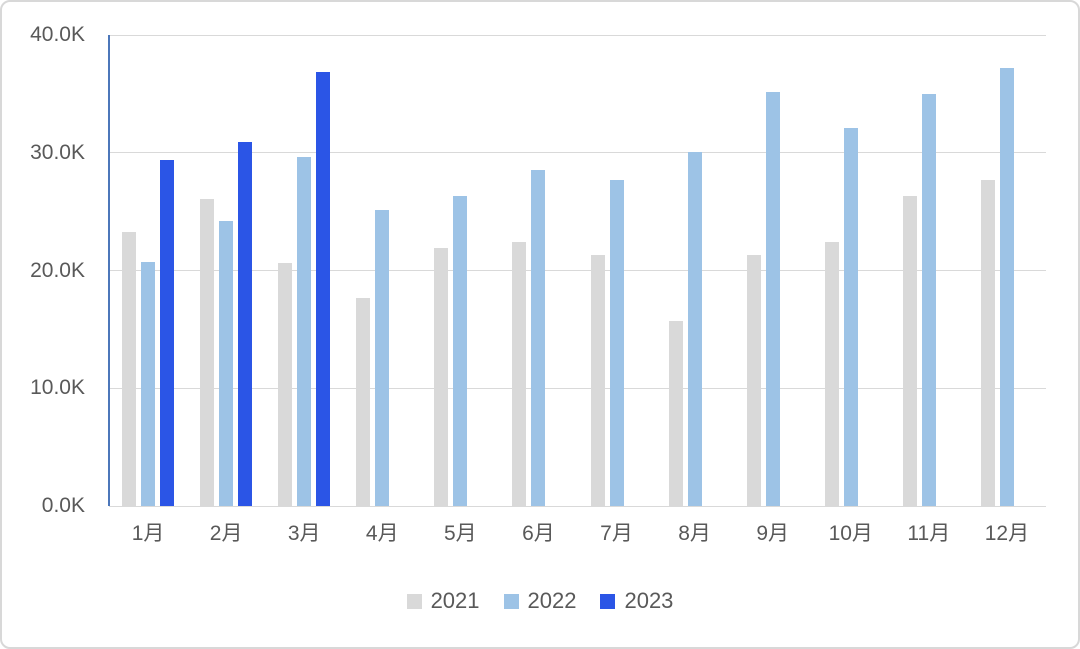  What do you see at coordinates (694, 328) in the screenshot?
I see `bar-2022-8月` at bounding box center [694, 328].